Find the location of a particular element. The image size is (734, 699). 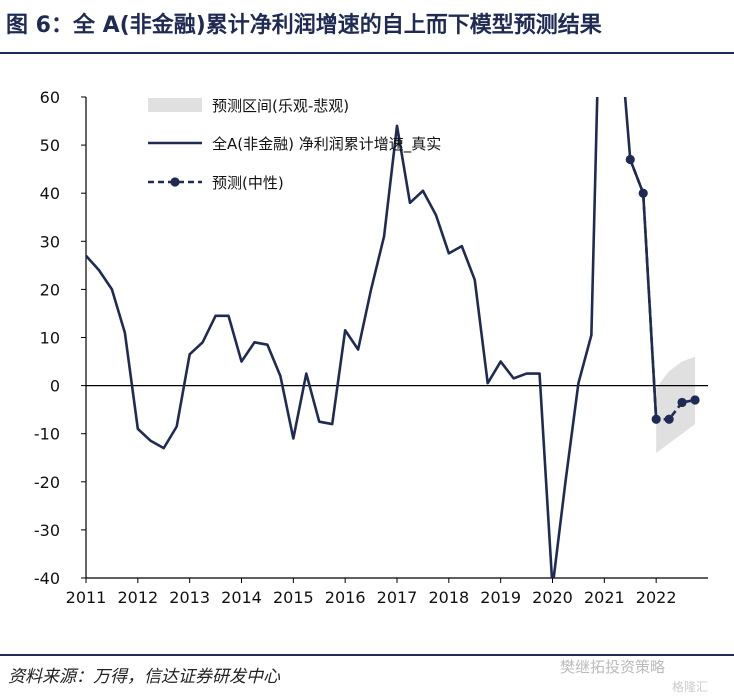

forecast-band is located at coordinates (676, 404).